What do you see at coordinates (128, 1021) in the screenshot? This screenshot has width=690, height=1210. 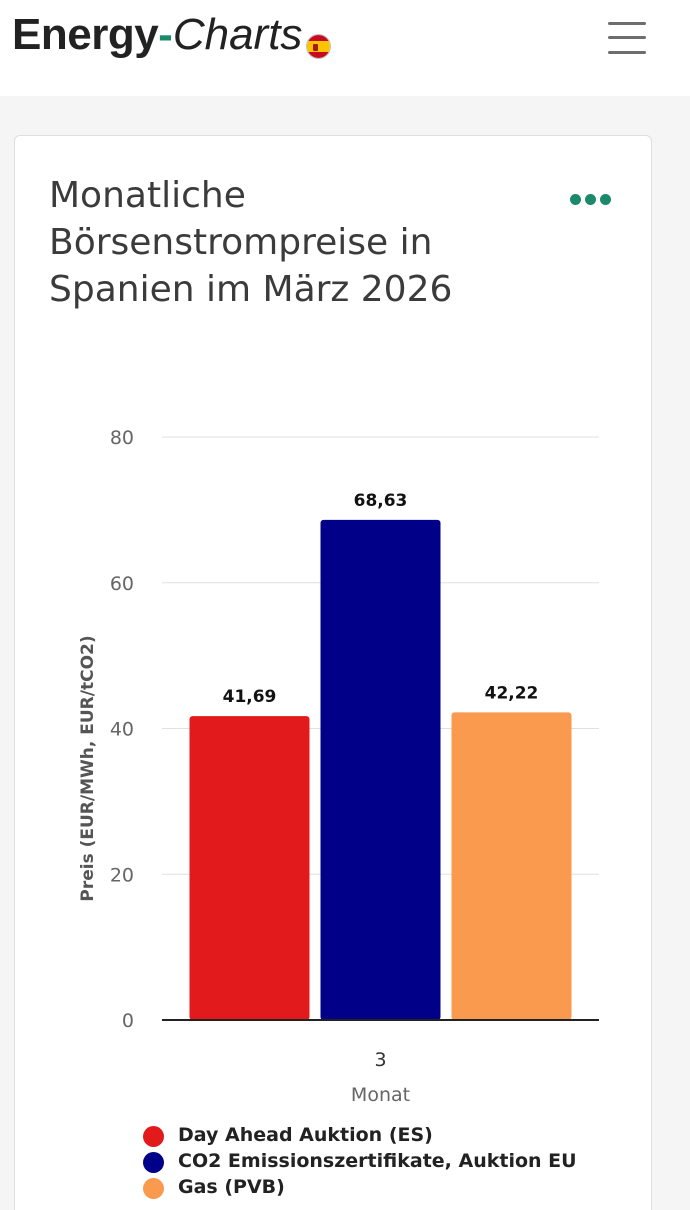 I see `y-tick-label: 0` at bounding box center [128, 1021].